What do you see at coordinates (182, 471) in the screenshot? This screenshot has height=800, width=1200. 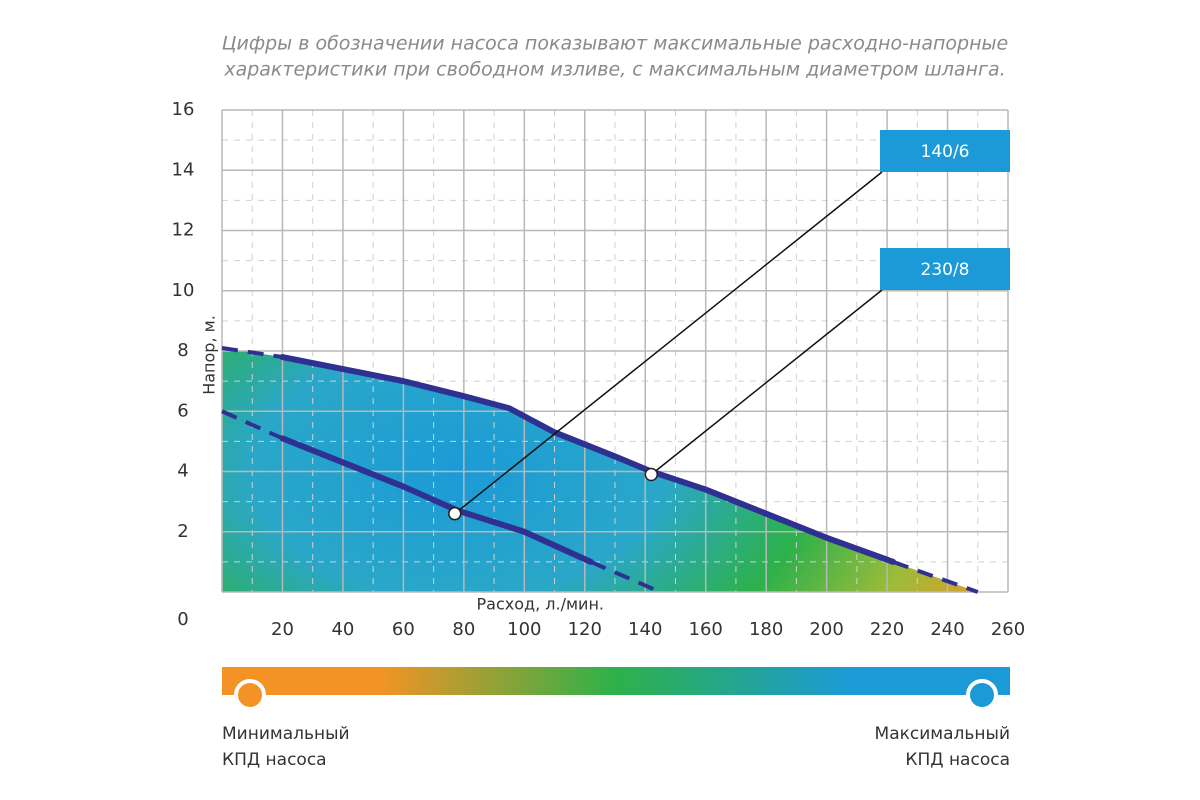 I see `y-tick-label: 4` at bounding box center [182, 471].